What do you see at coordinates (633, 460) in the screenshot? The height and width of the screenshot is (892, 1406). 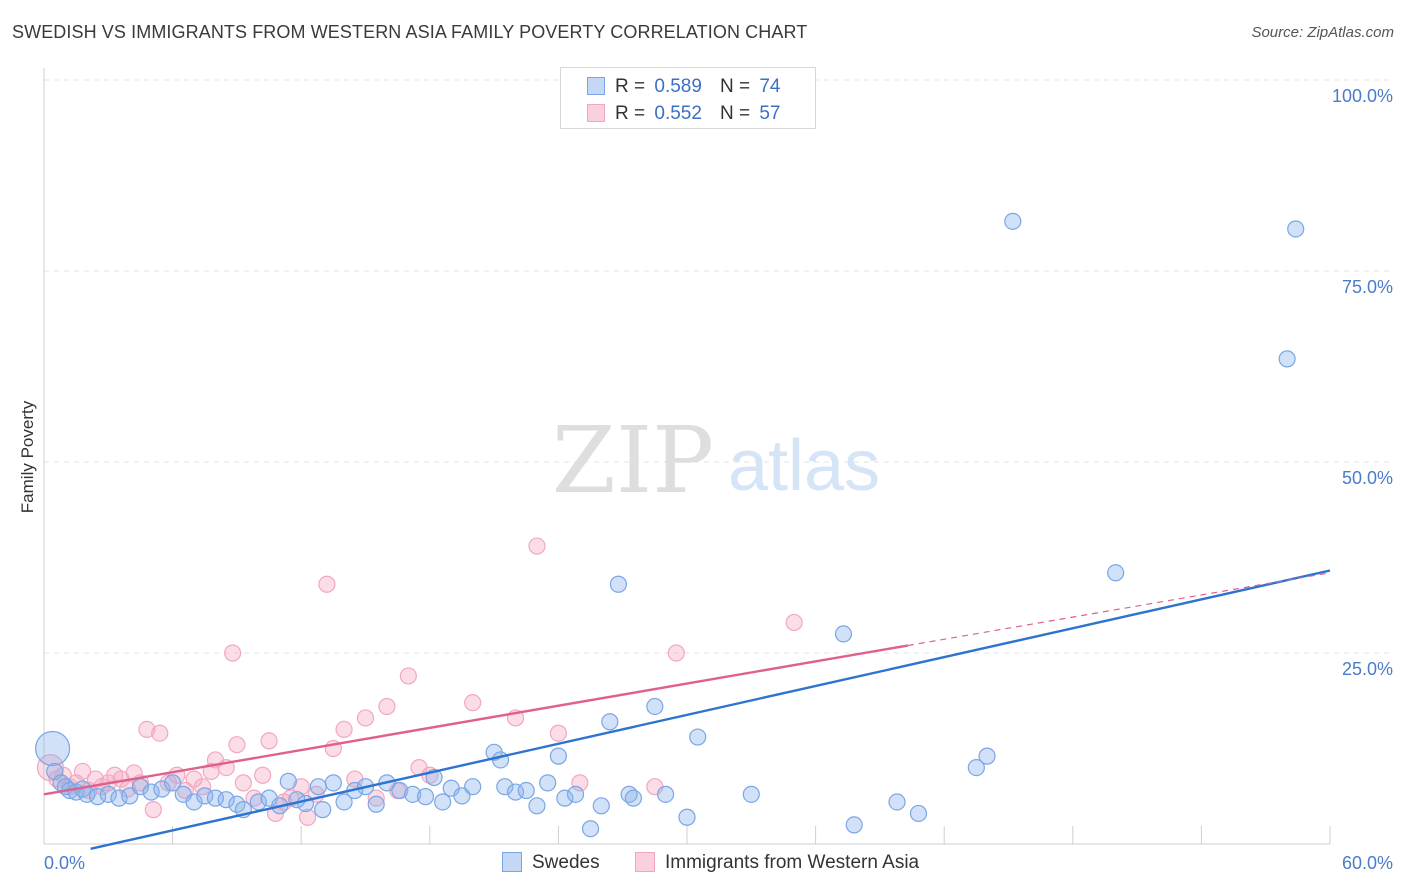 I see `watermark-zip: ZIP` at bounding box center [633, 460].